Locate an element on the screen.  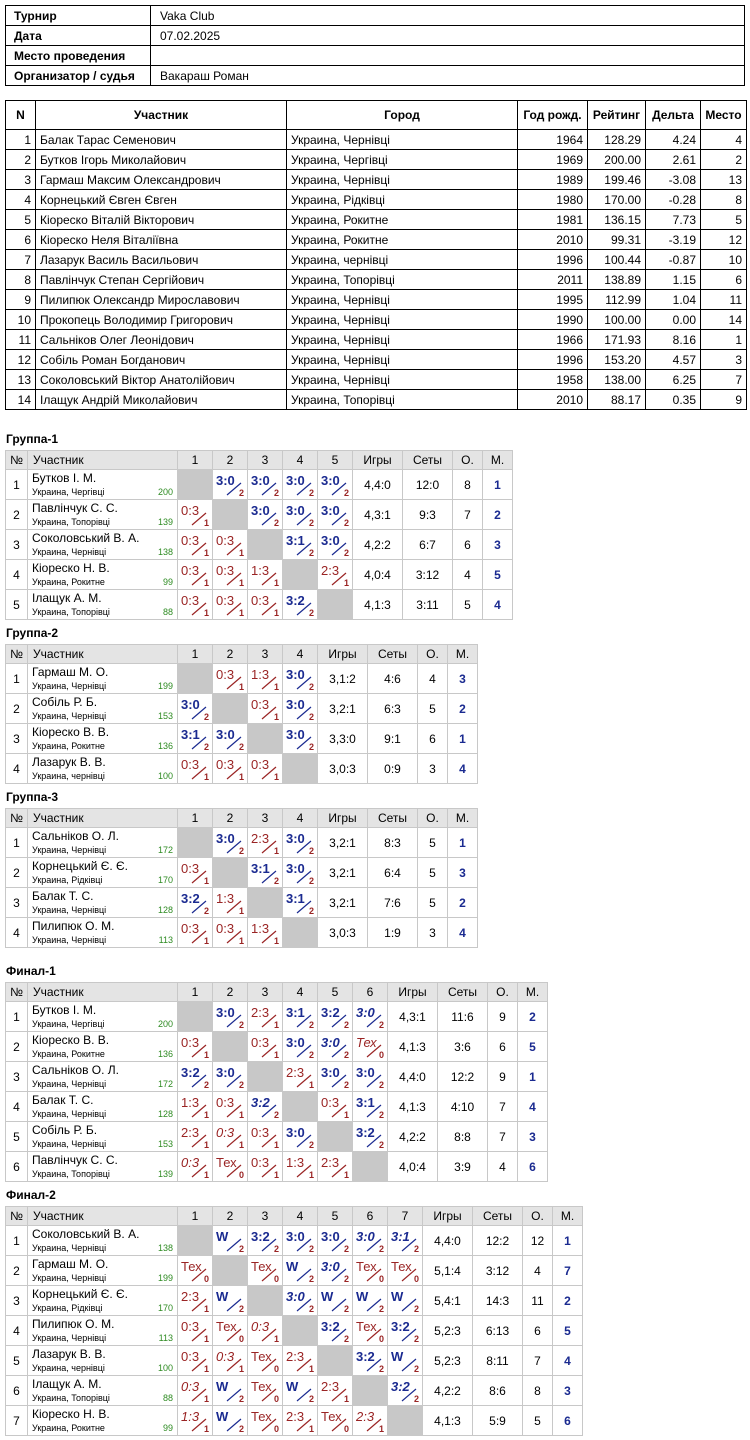
player-city: Украина, Рокитне is located at coordinates (68, 1428).